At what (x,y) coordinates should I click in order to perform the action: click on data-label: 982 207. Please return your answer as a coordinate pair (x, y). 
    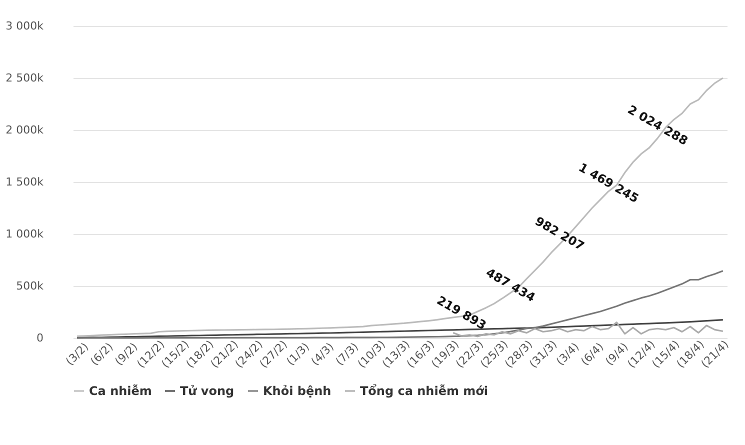
    Looking at the image, I should click on (559, 234).